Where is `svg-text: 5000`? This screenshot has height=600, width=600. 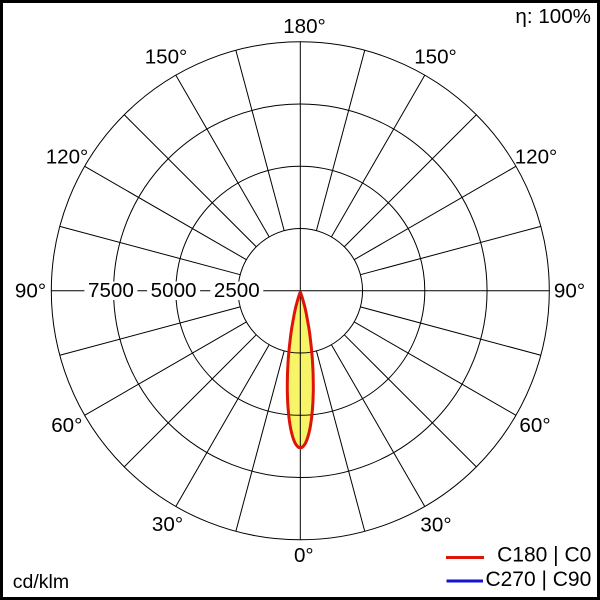 svg-text: 5000 is located at coordinates (174, 290).